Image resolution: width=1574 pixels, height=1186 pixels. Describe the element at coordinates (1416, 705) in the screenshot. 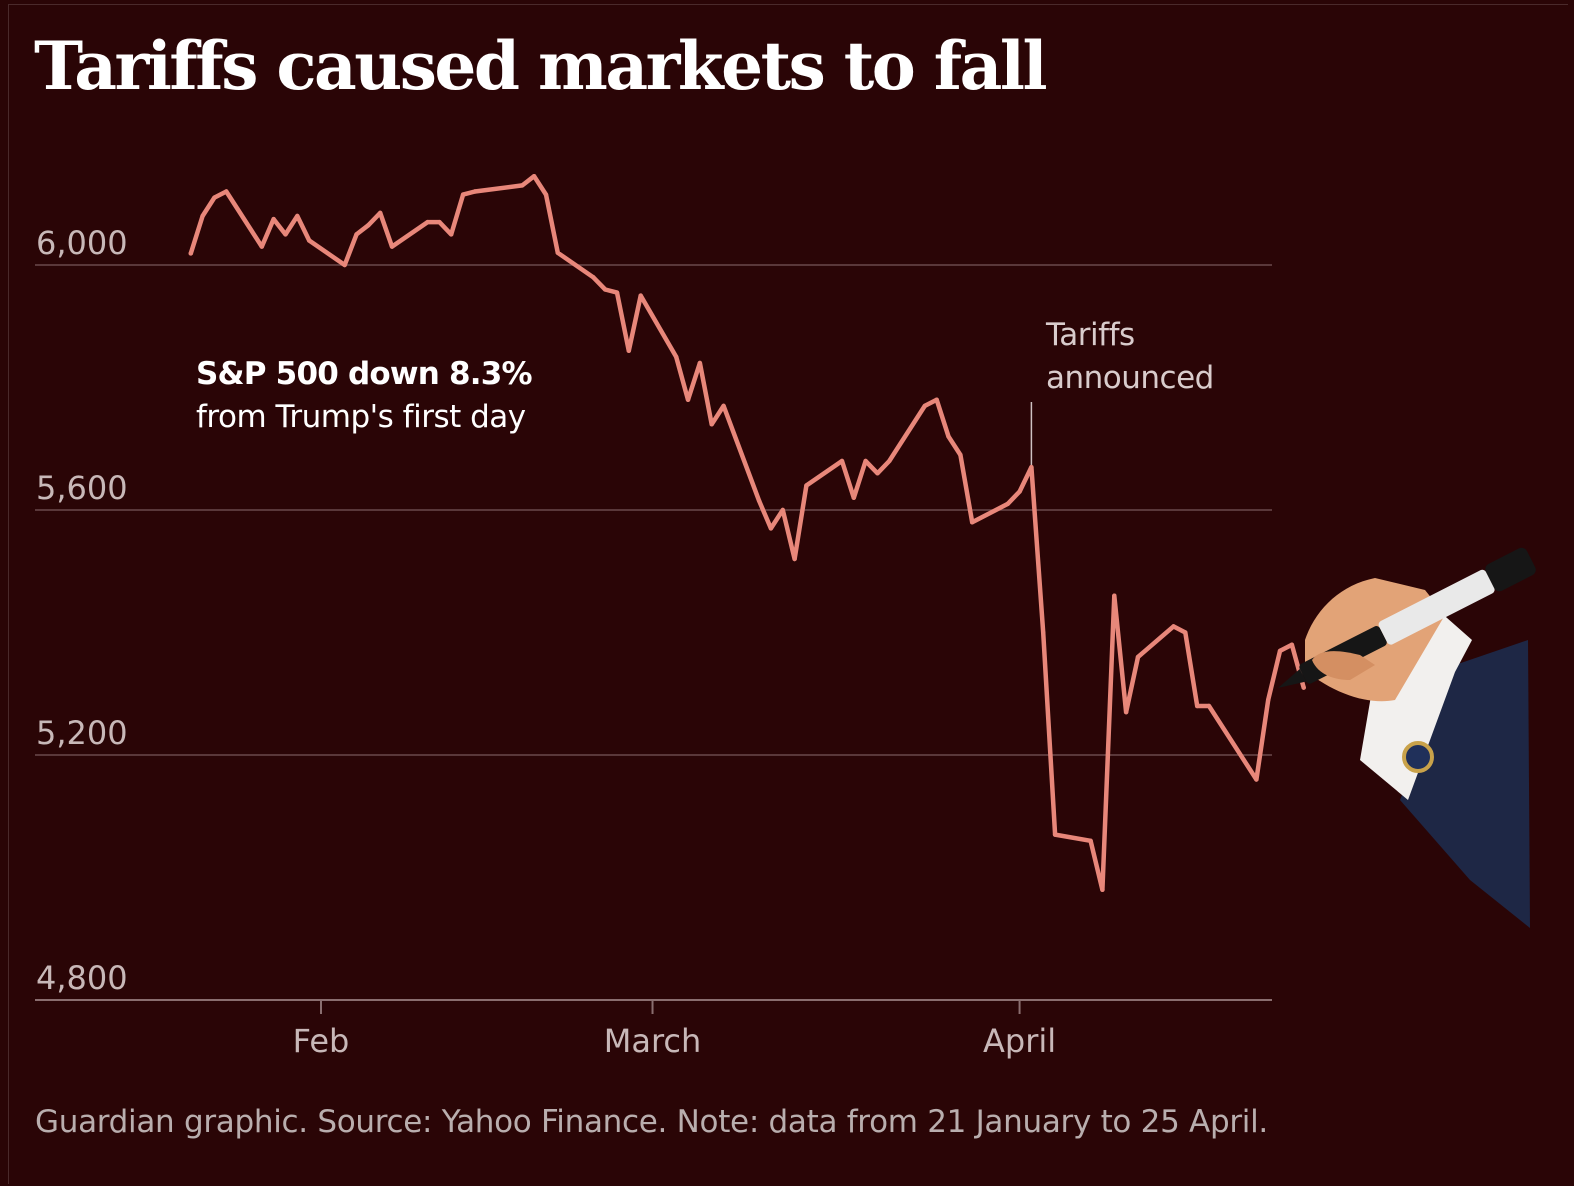

I see `shirt-cuff` at that location.